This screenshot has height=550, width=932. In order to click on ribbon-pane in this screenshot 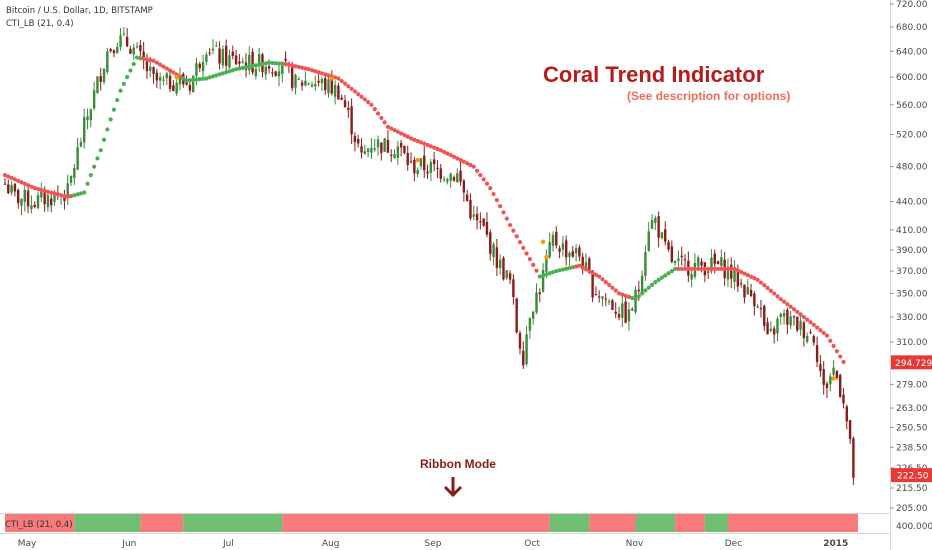, I will do `click(445, 522)`.